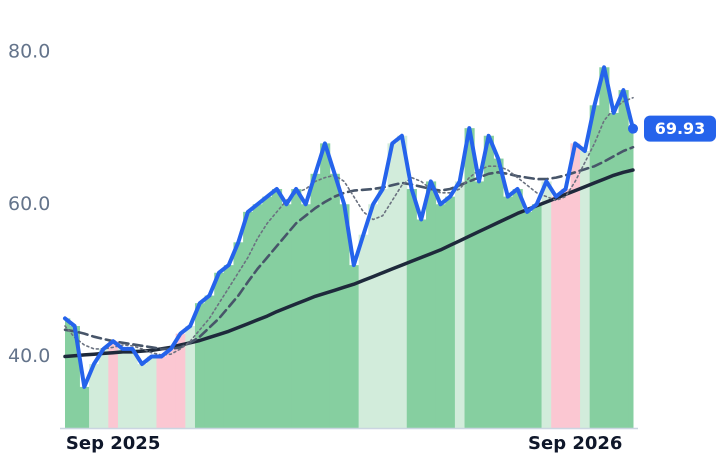 The width and height of the screenshot is (718, 464). What do you see at coordinates (29, 52) in the screenshot?
I see `y-tick-label: 80.0` at bounding box center [29, 52].